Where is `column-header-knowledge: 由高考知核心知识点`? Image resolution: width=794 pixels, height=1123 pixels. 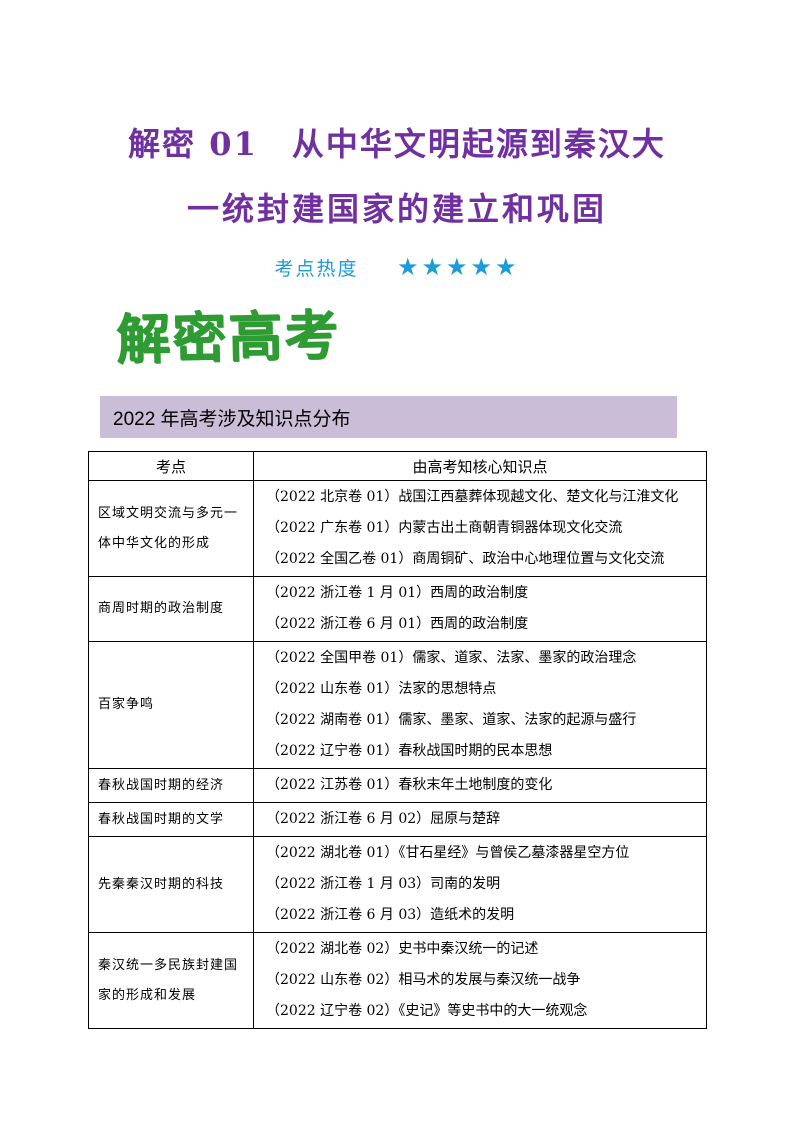 column-header-knowledge: 由高考知核心知识点 is located at coordinates (480, 466).